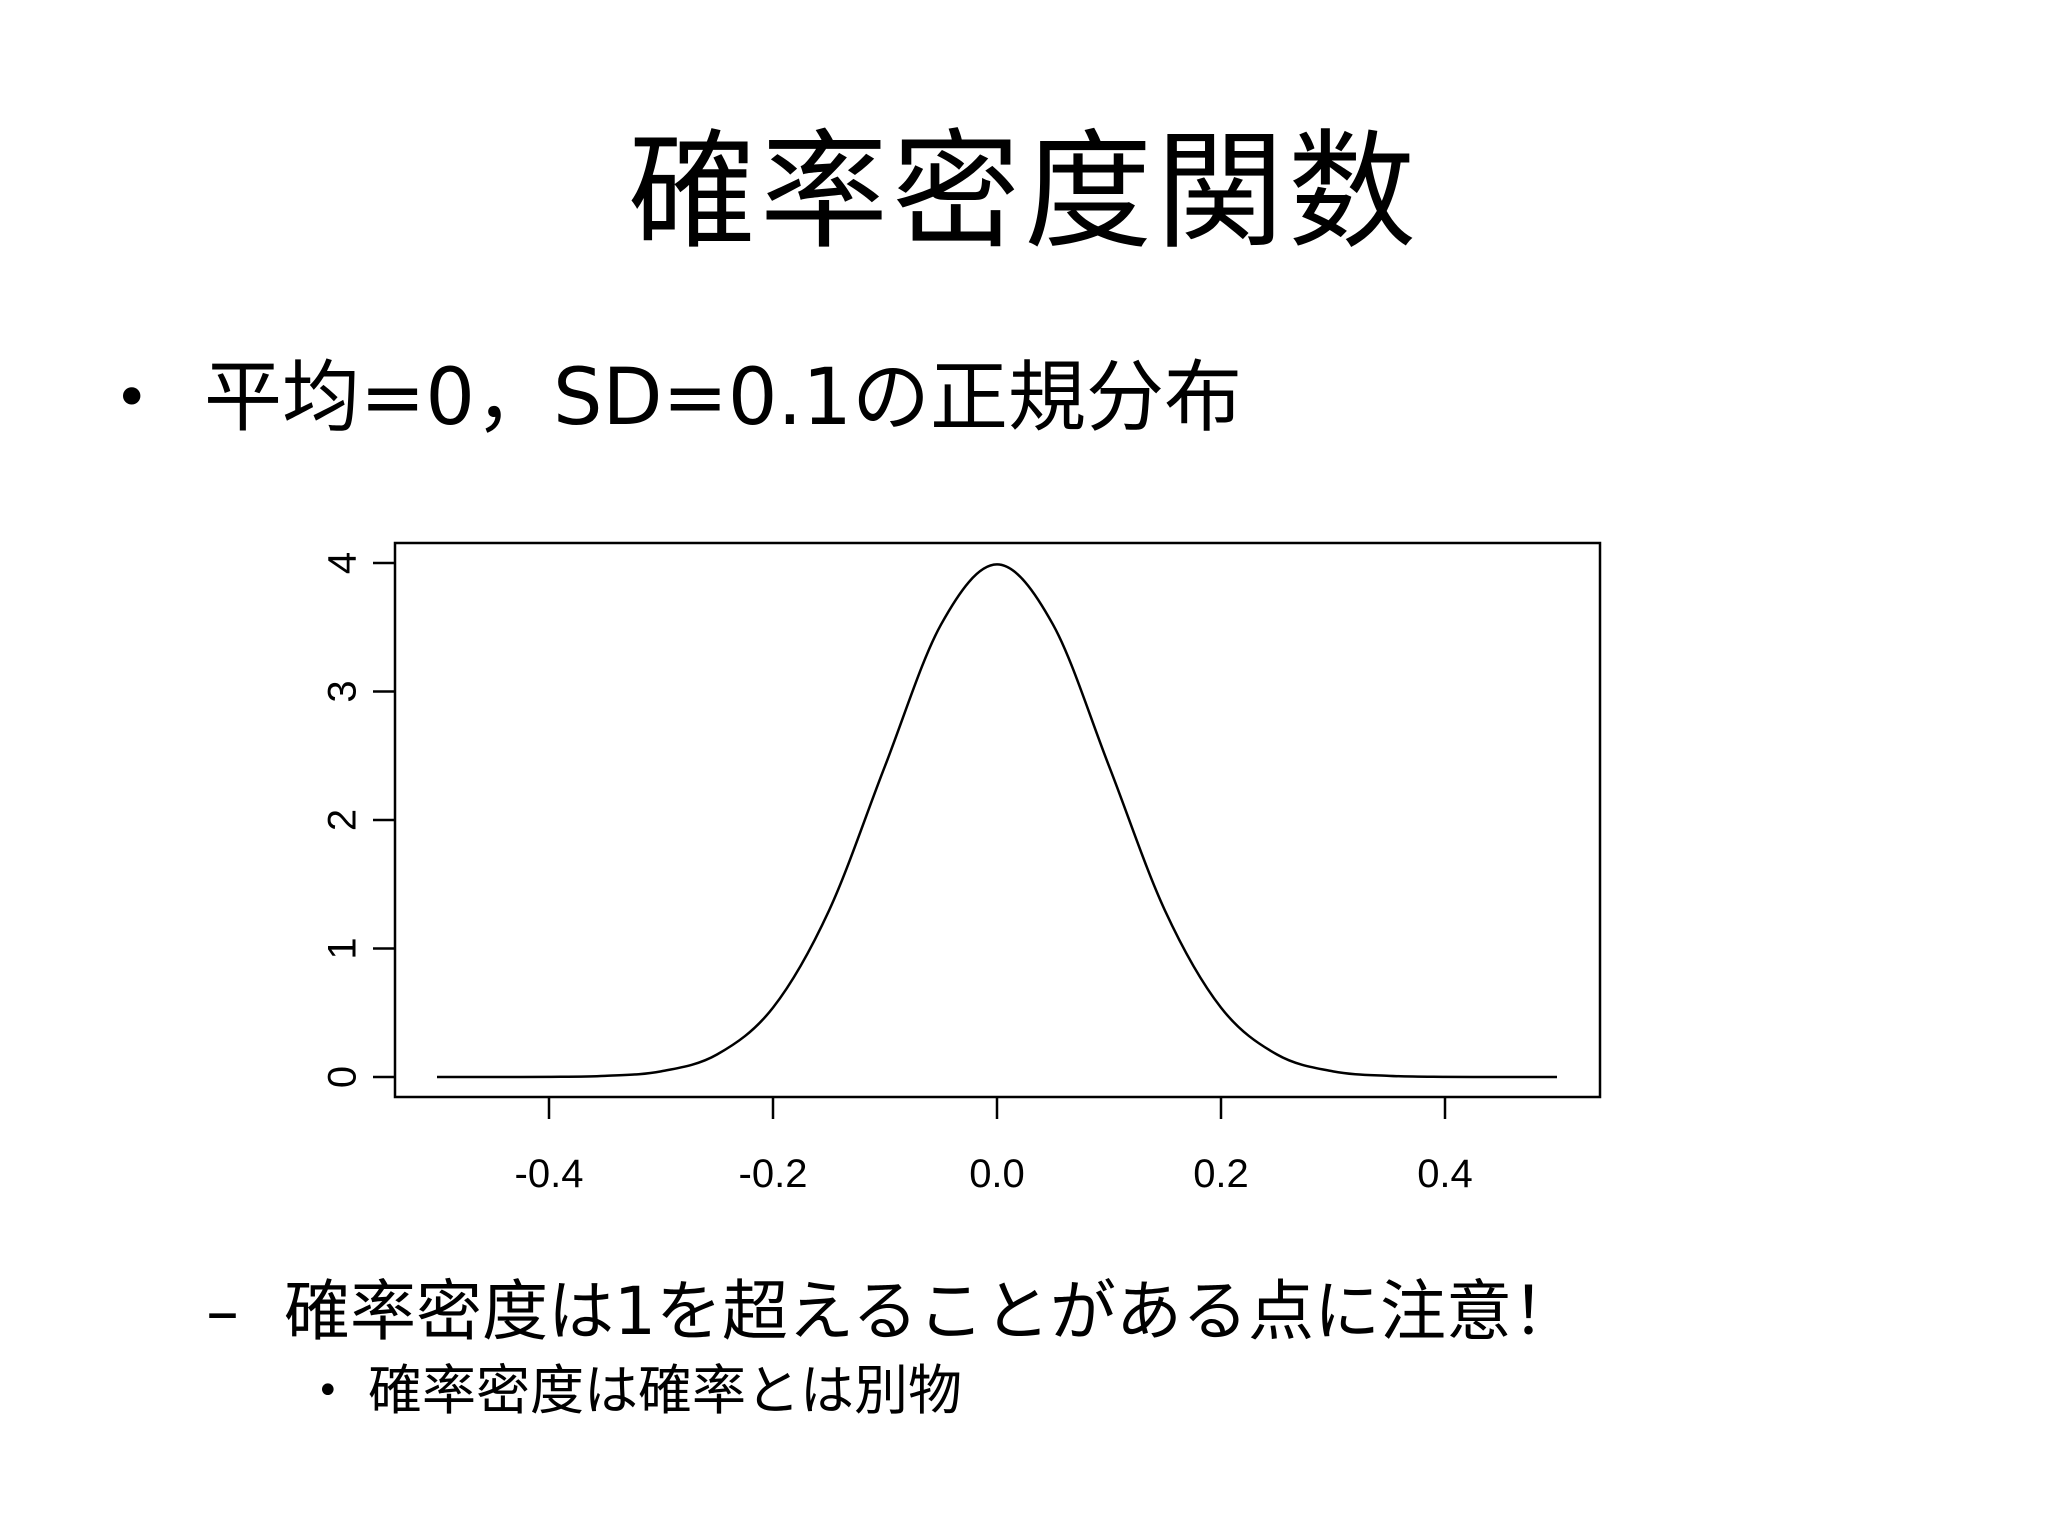  I want to click on bullet-text: 平均=0，SD=0.1の正規分布, so click(723, 398).